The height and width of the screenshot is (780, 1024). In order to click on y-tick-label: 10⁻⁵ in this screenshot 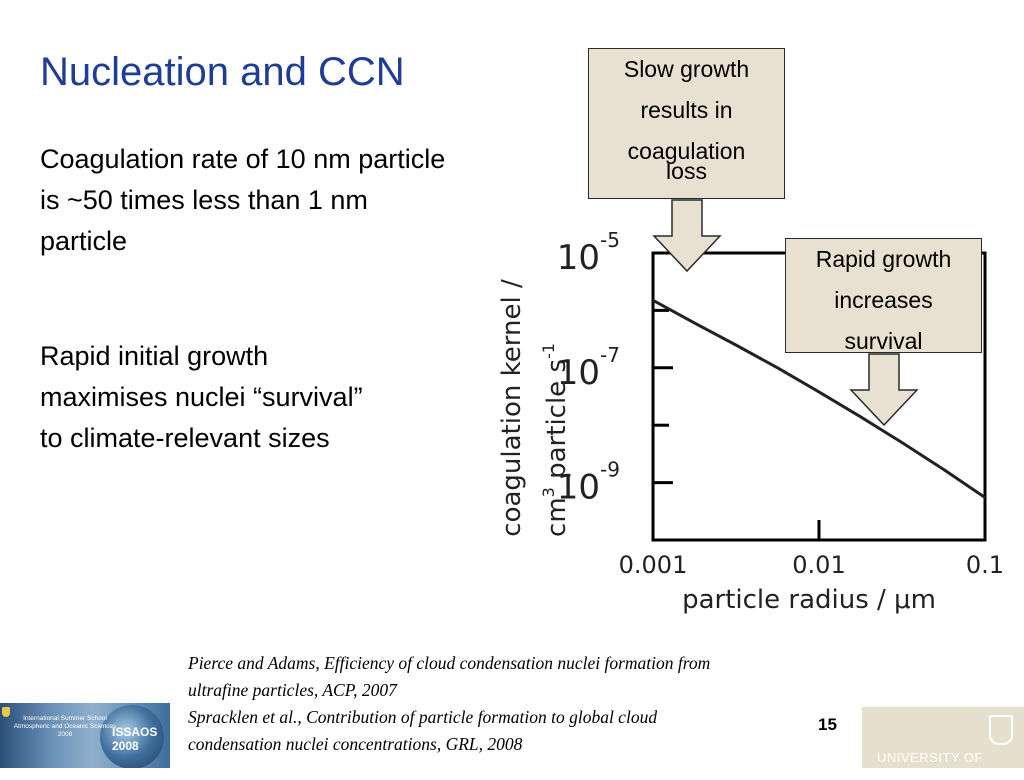, I will do `click(588, 253)`.